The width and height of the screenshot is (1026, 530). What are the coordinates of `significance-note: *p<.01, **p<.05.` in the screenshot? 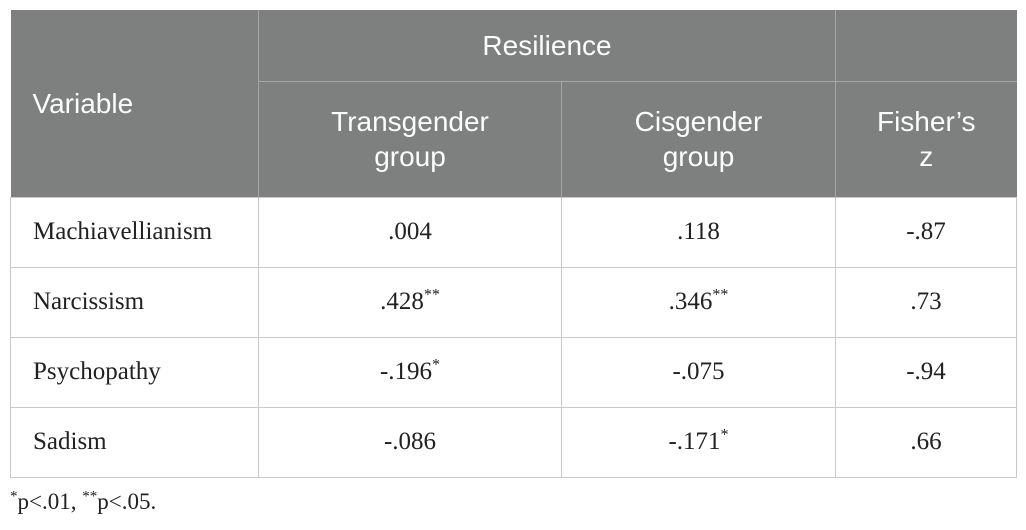 It's located at (513, 501).